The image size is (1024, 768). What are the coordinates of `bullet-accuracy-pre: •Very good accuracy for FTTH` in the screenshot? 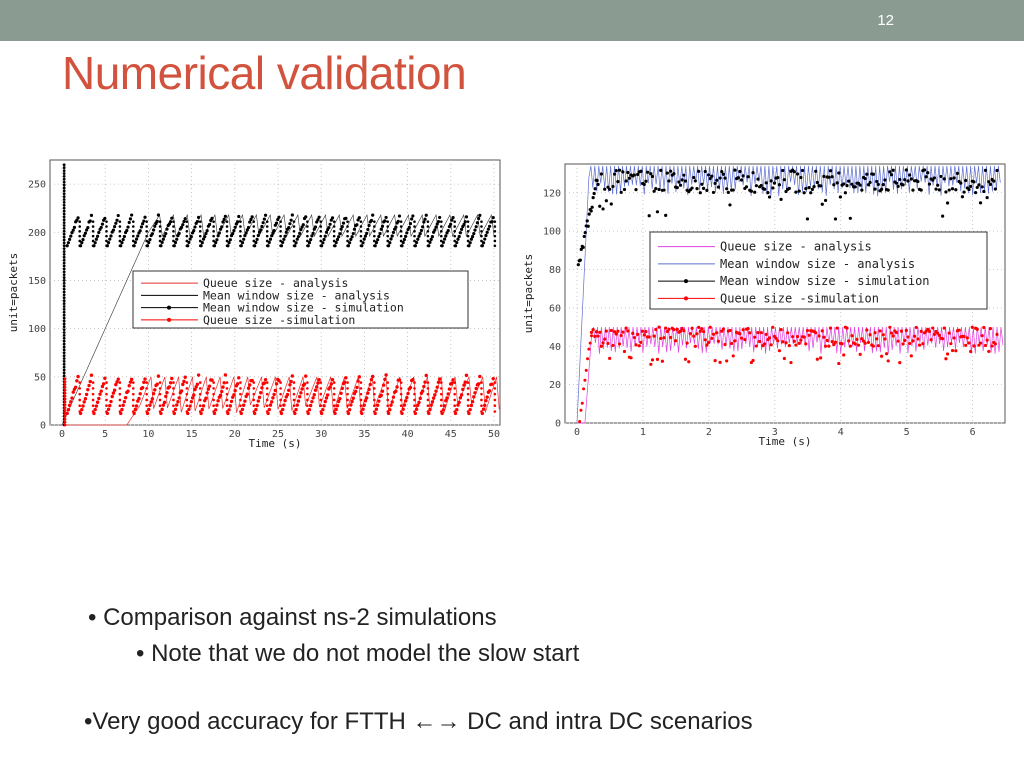 It's located at (248, 721).